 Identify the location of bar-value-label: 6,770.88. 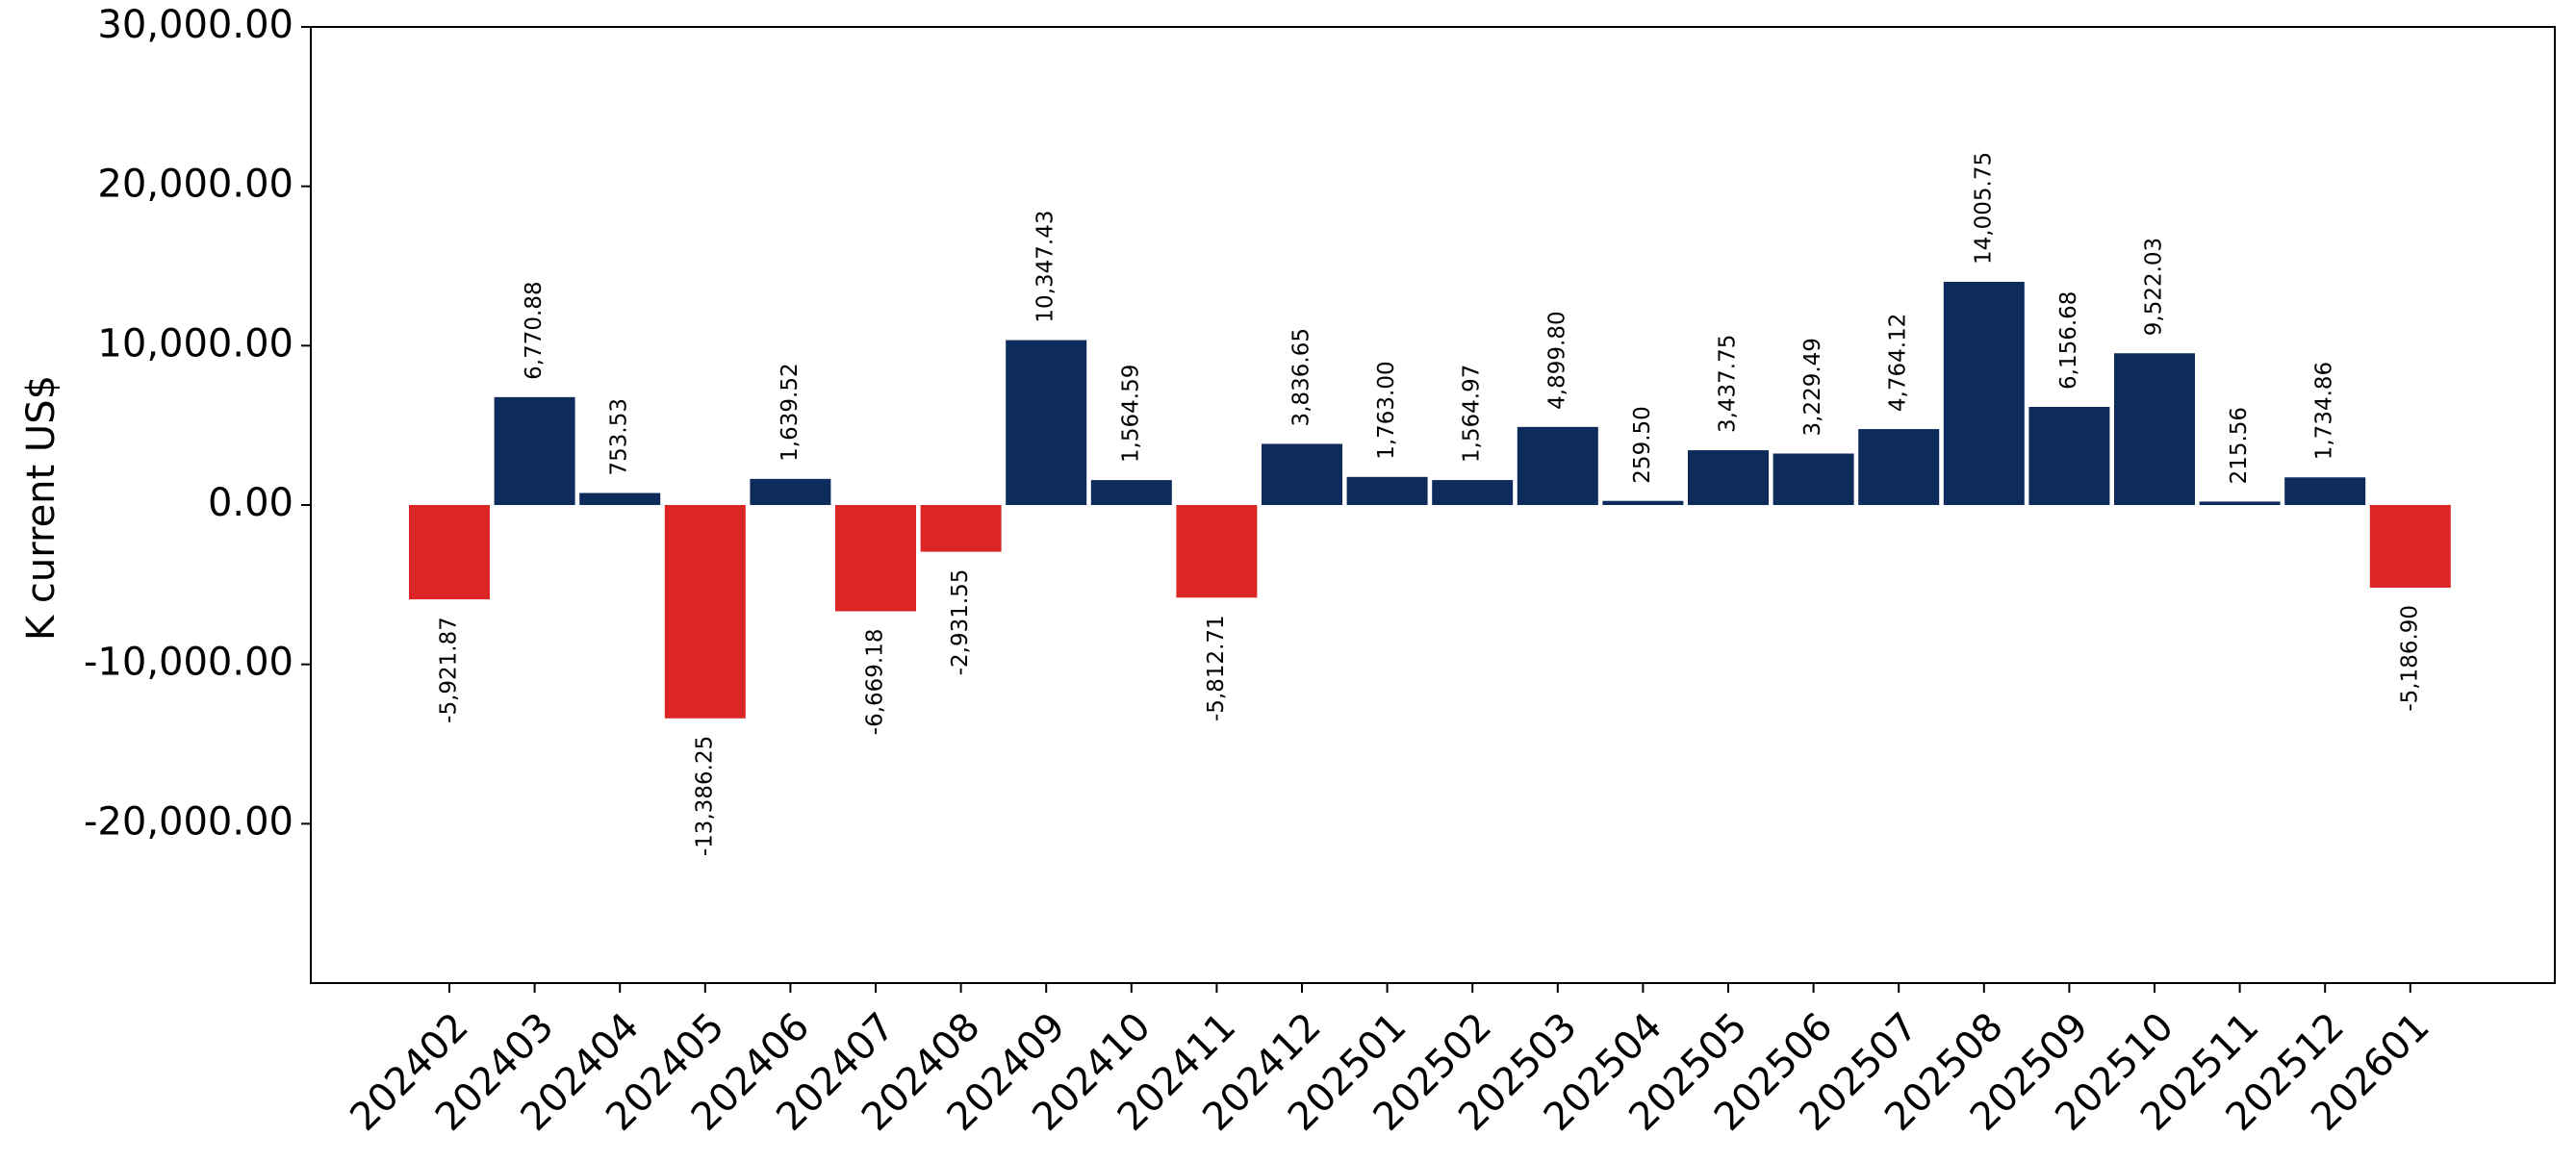
(534, 330).